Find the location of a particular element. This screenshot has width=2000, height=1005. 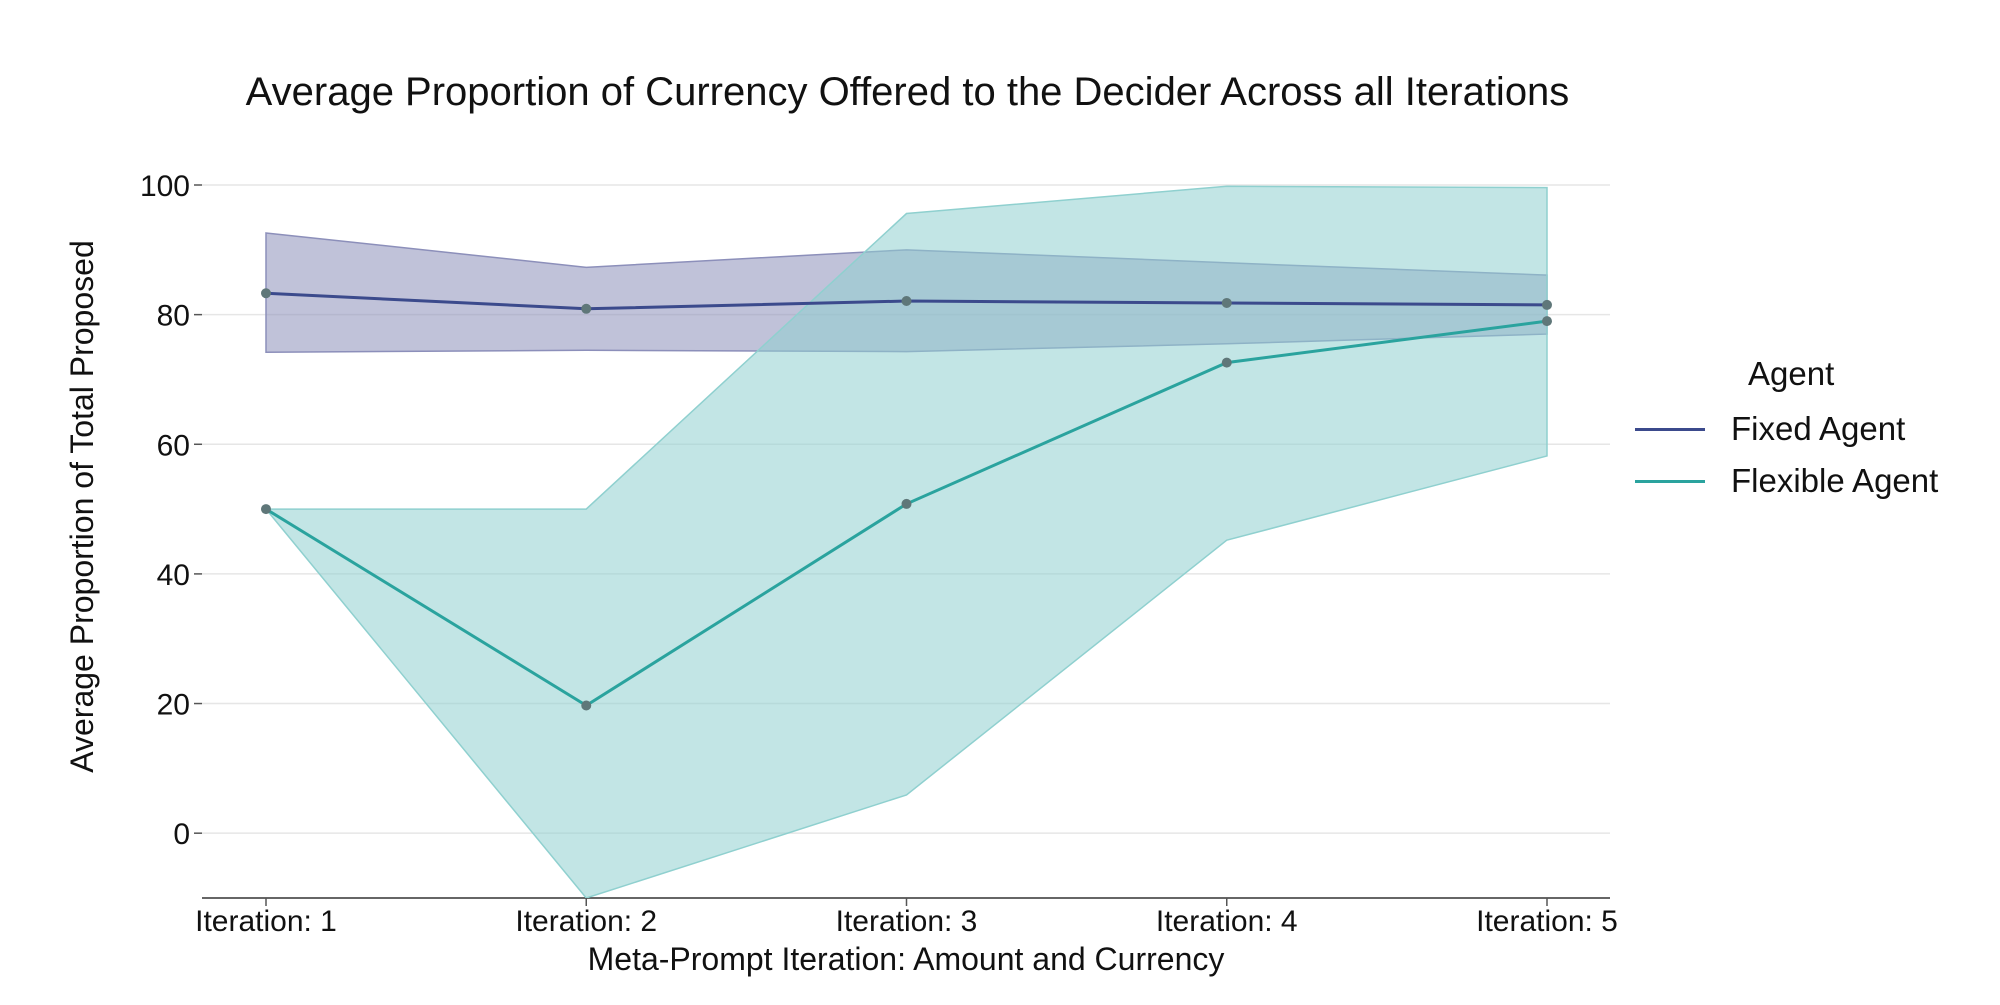

legend-swatch-fixed-agent is located at coordinates (1670, 429).